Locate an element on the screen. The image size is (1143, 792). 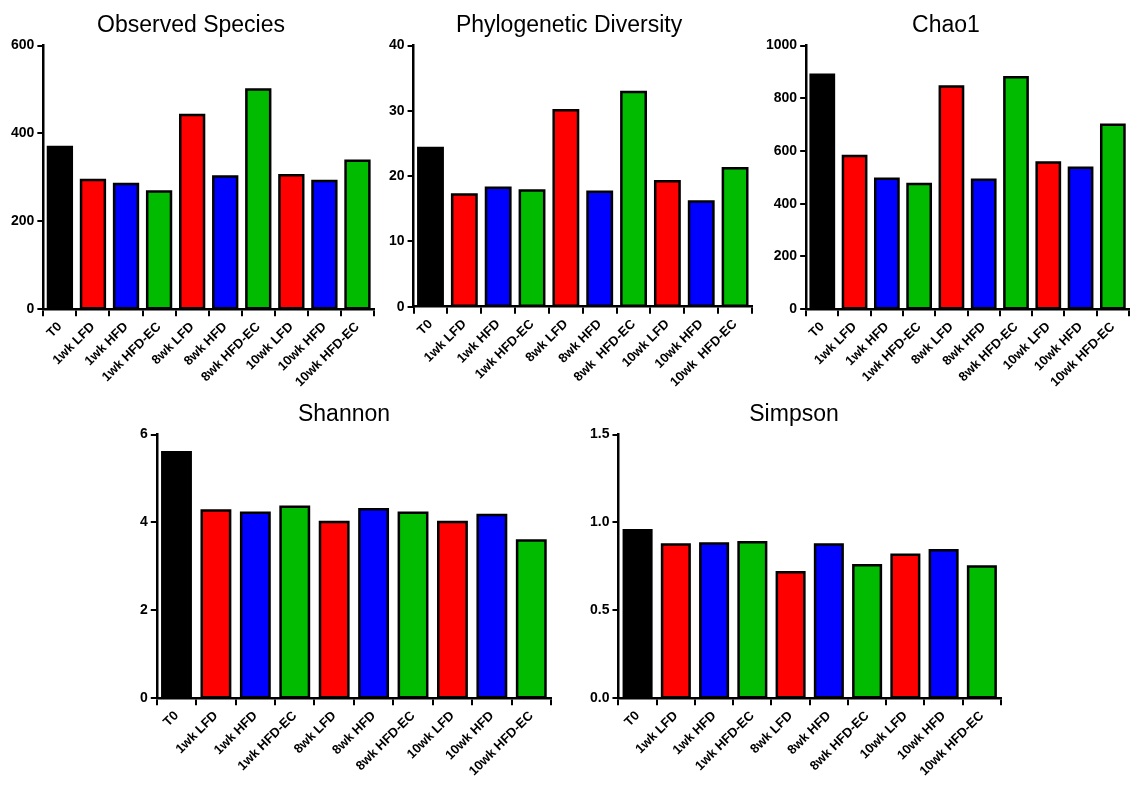
y-tick-label: 800 is located at coordinates (785, 97).